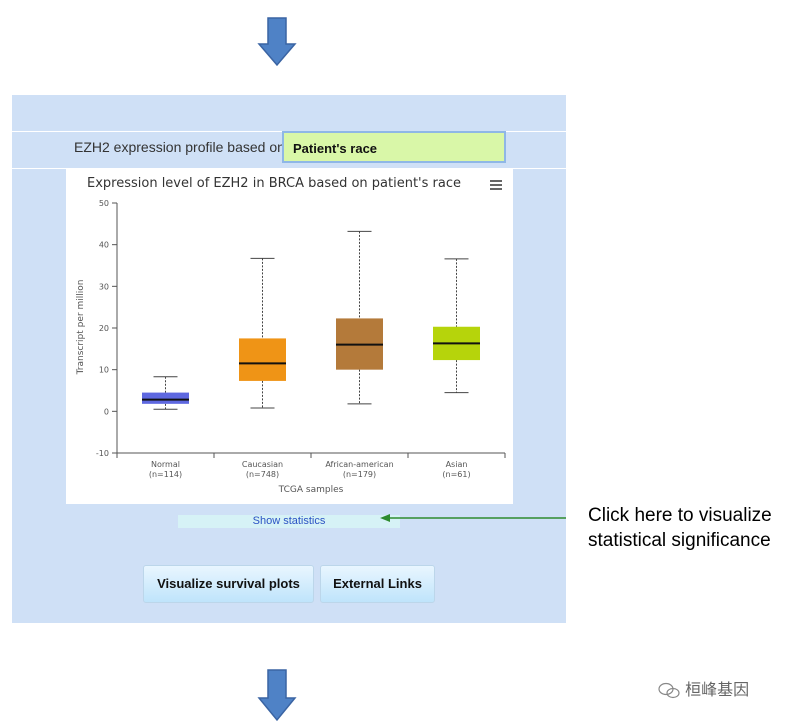 The width and height of the screenshot is (800, 724). Describe the element at coordinates (104, 245) in the screenshot. I see `y-tick-label: 40` at that location.